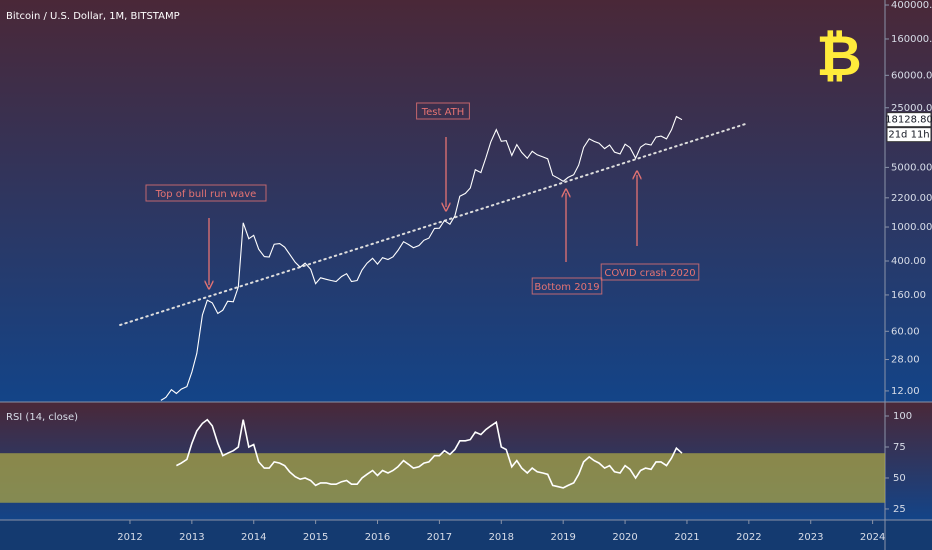 The width and height of the screenshot is (932, 550). Describe the element at coordinates (439, 537) in the screenshot. I see `x-tick-label: 2017` at that location.